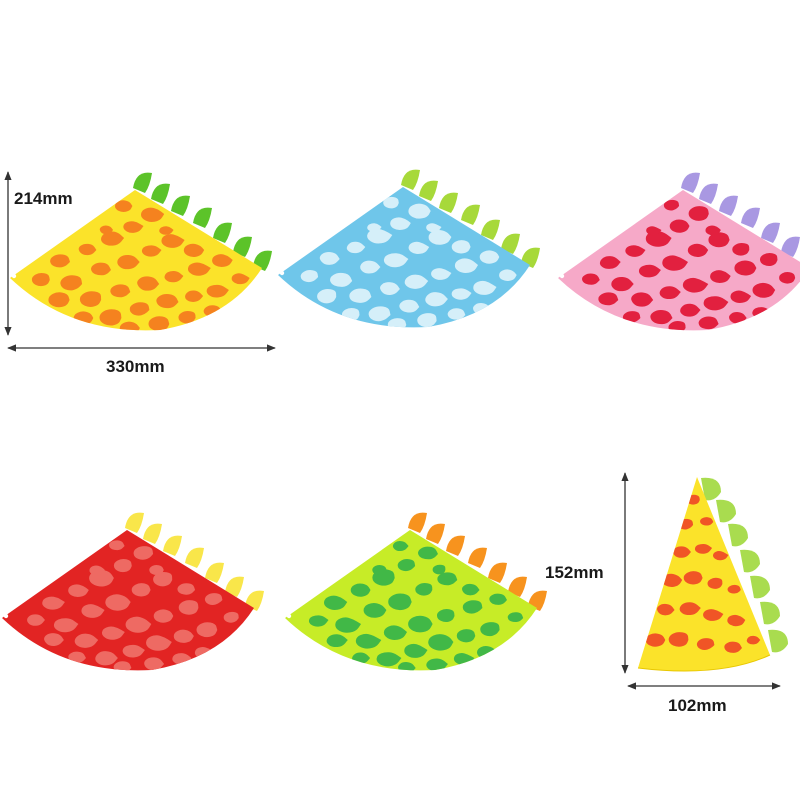  Describe the element at coordinates (697, 705) in the screenshot. I see `cone-width-label: 102mm` at that location.